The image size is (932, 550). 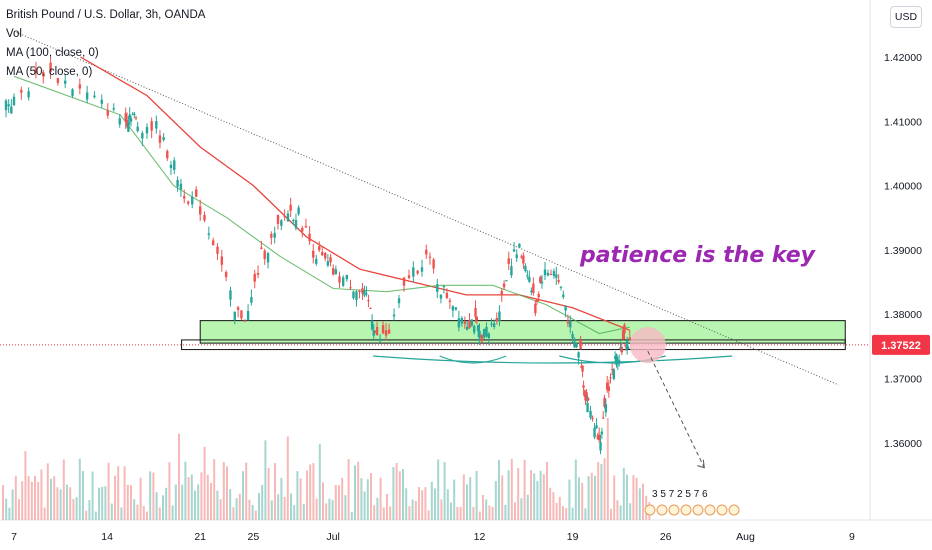 I want to click on legend-ma50: MA (50, close, 0), so click(x=49, y=72).